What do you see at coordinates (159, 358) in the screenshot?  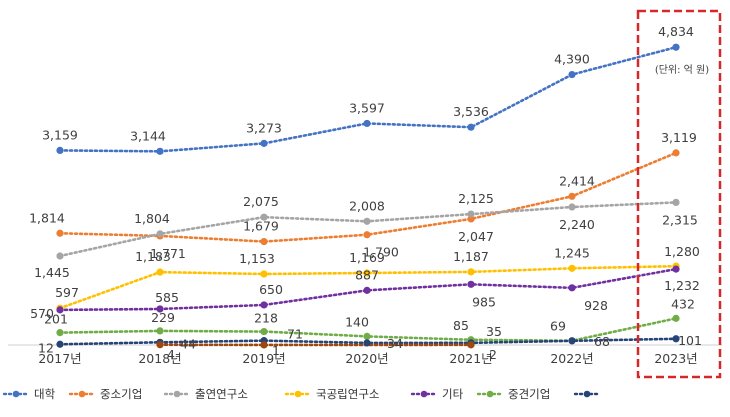 I see `x-tick-label: 2018년` at bounding box center [159, 358].